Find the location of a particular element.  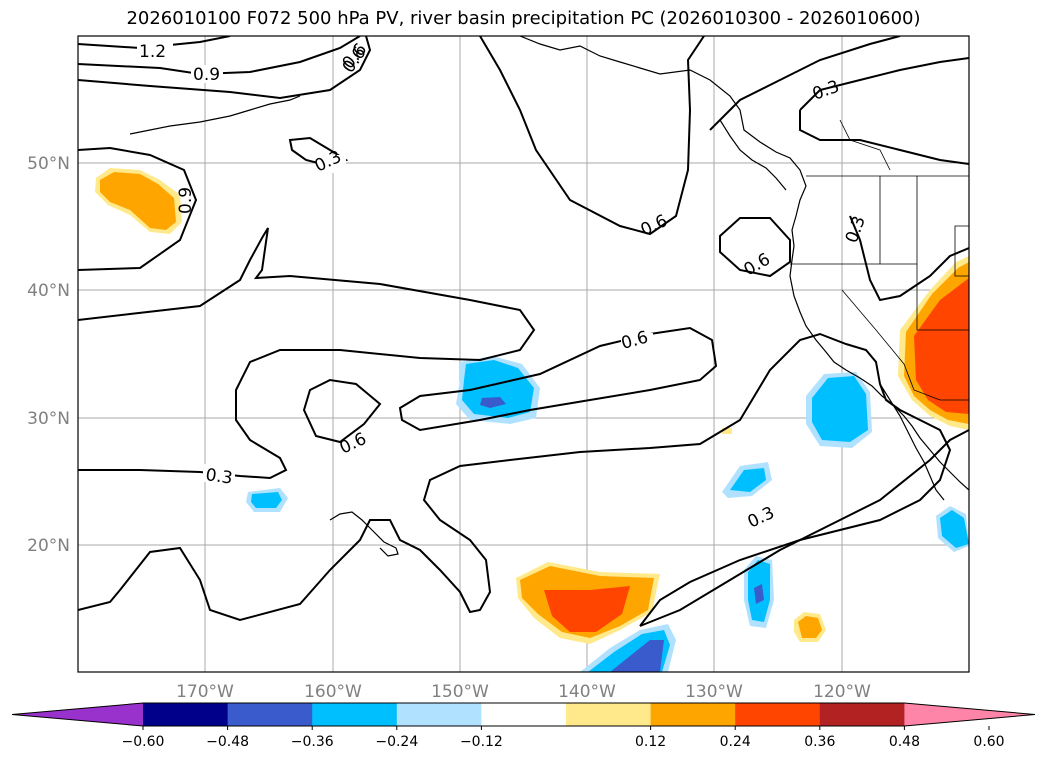

colorbar-tick-label: −0.60 is located at coordinates (143, 742).